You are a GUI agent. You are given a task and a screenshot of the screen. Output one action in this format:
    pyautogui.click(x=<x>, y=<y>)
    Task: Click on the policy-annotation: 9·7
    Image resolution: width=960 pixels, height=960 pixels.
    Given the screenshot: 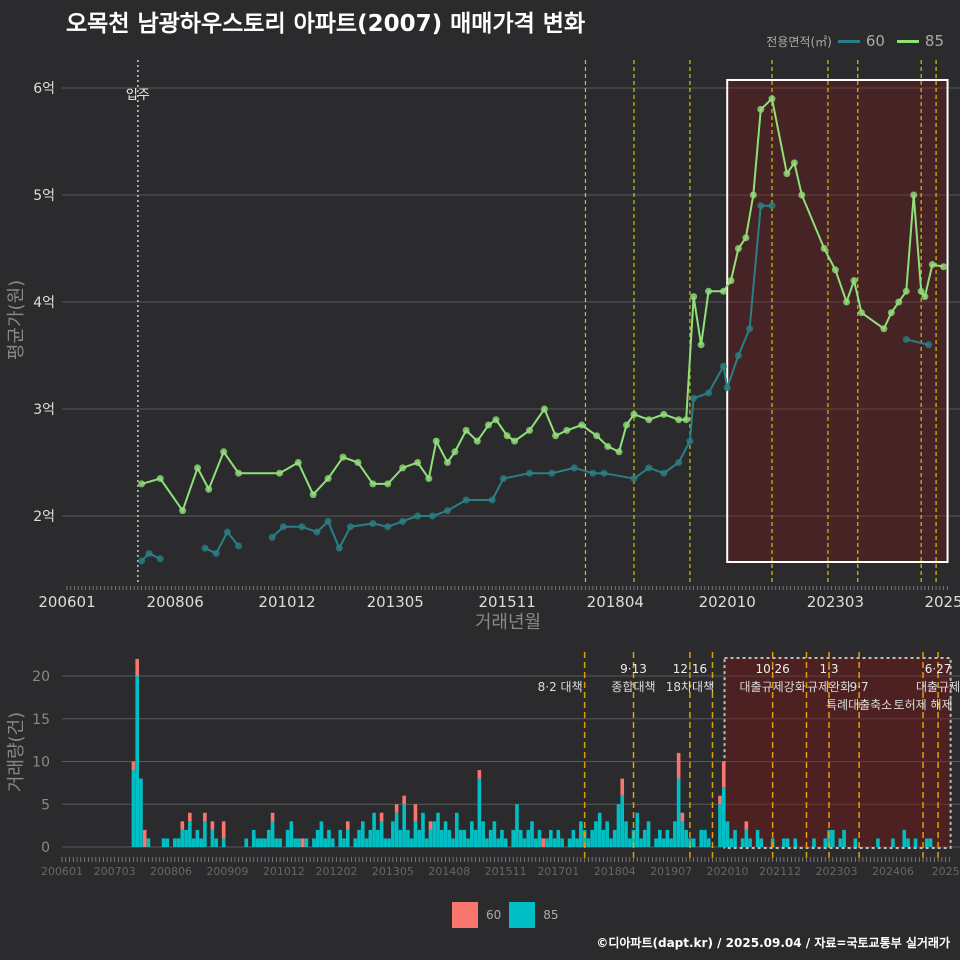 What is the action you would take?
    pyautogui.click(x=859, y=687)
    